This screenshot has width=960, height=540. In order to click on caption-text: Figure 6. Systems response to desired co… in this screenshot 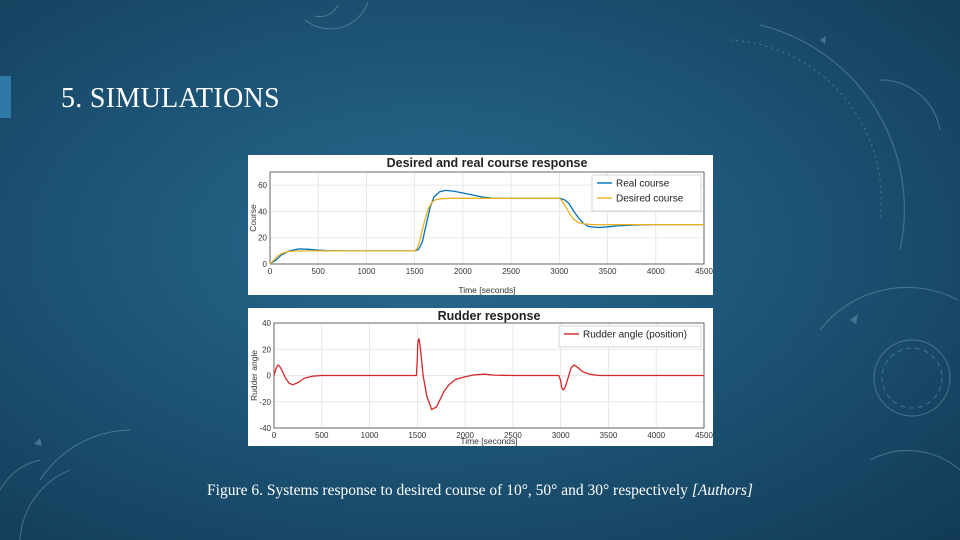, I will do `click(449, 490)`.